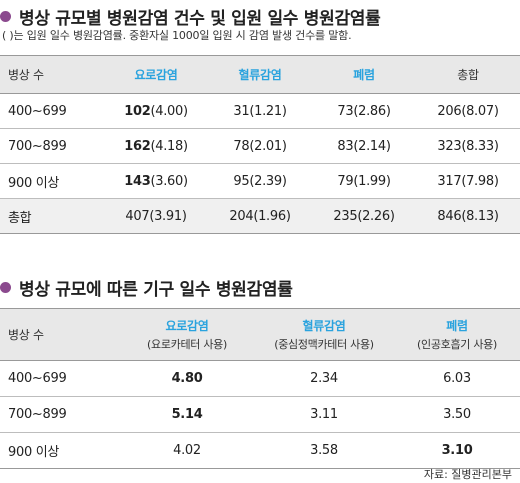  Describe the element at coordinates (467, 474) in the screenshot. I see `source-credit: 자료: 질병관리본부` at that location.